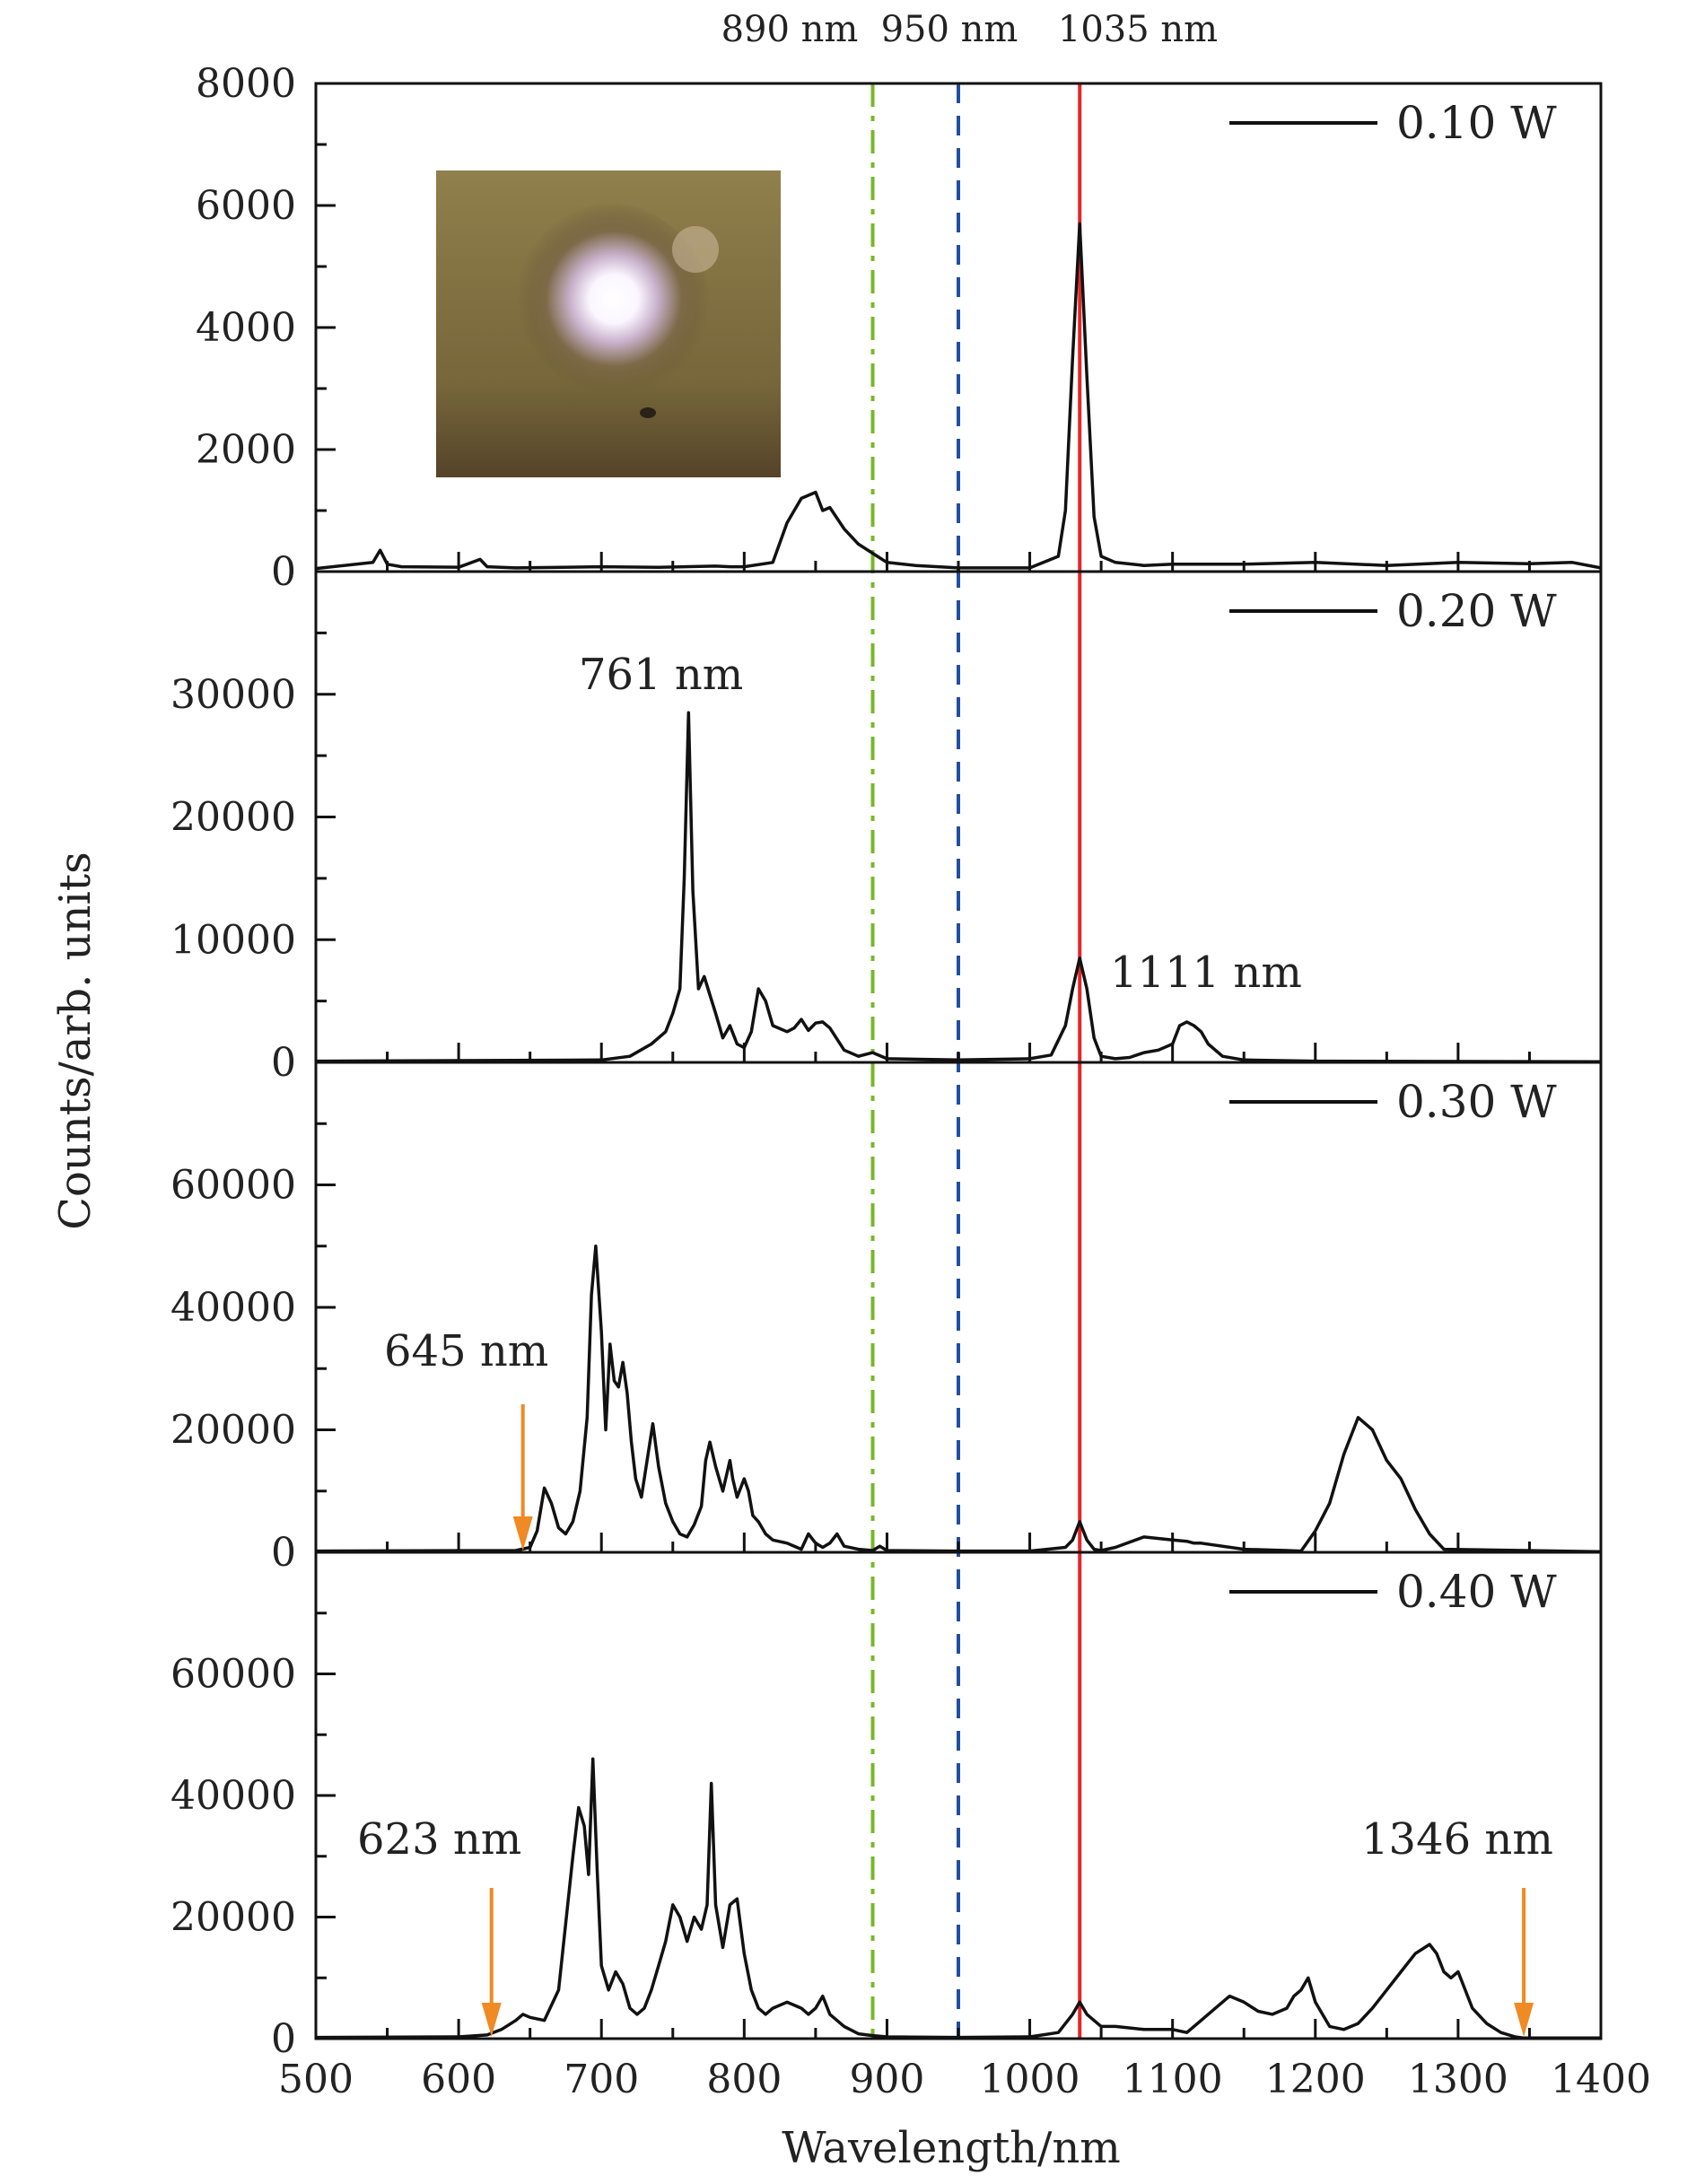 The height and width of the screenshot is (2184, 1696). Describe the element at coordinates (246, 450) in the screenshot. I see `y-tick-label: 2000` at that location.